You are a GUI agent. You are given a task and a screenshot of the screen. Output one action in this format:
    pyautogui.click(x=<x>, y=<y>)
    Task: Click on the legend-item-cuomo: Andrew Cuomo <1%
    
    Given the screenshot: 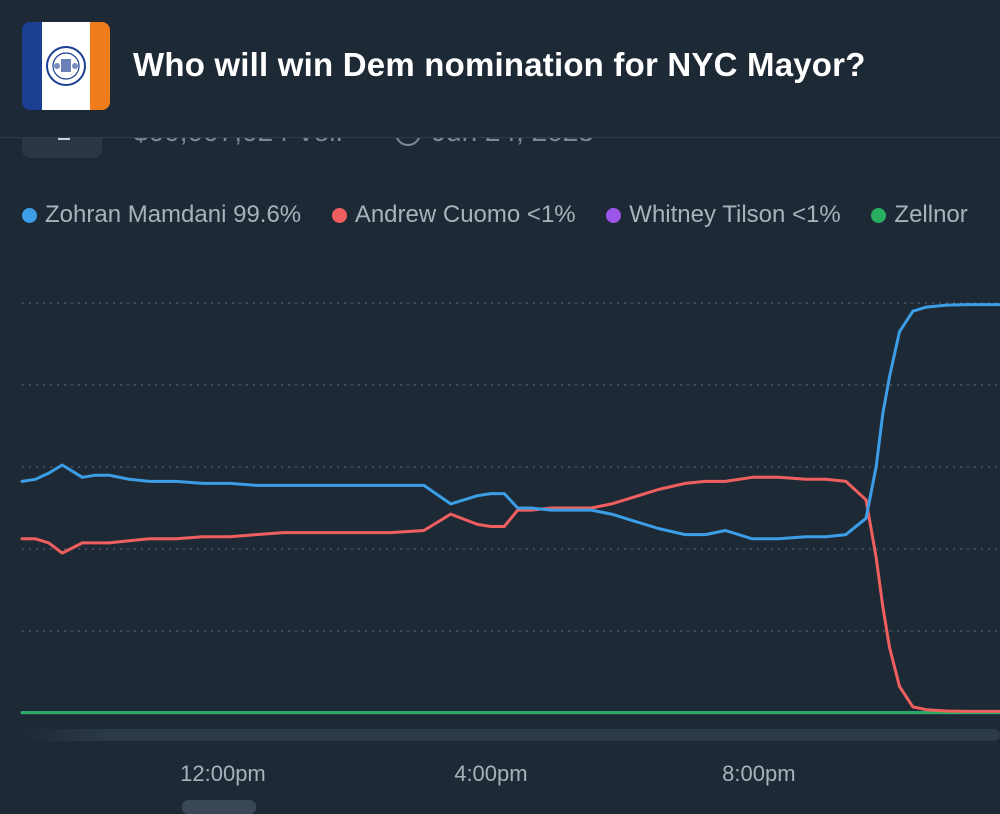 What is the action you would take?
    pyautogui.click(x=453, y=215)
    